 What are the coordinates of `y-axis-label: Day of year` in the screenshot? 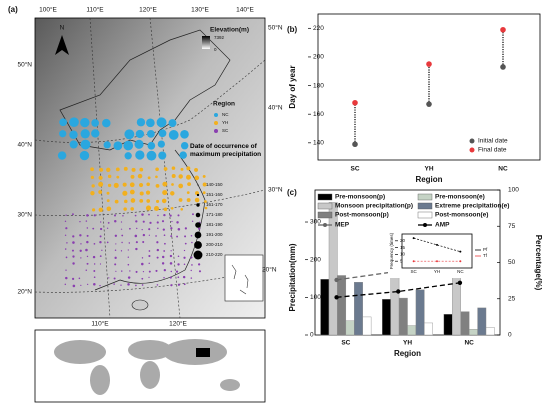 It's located at (292, 86).